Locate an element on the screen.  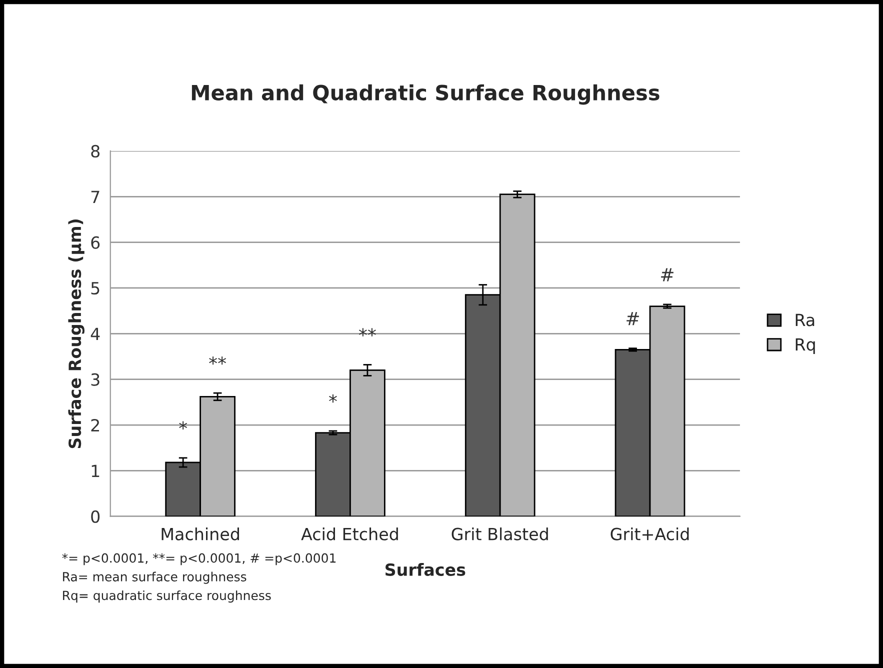
text: *= p<0.0001, **= p<0.0001, # =p<0.0001 is located at coordinates (199, 559).